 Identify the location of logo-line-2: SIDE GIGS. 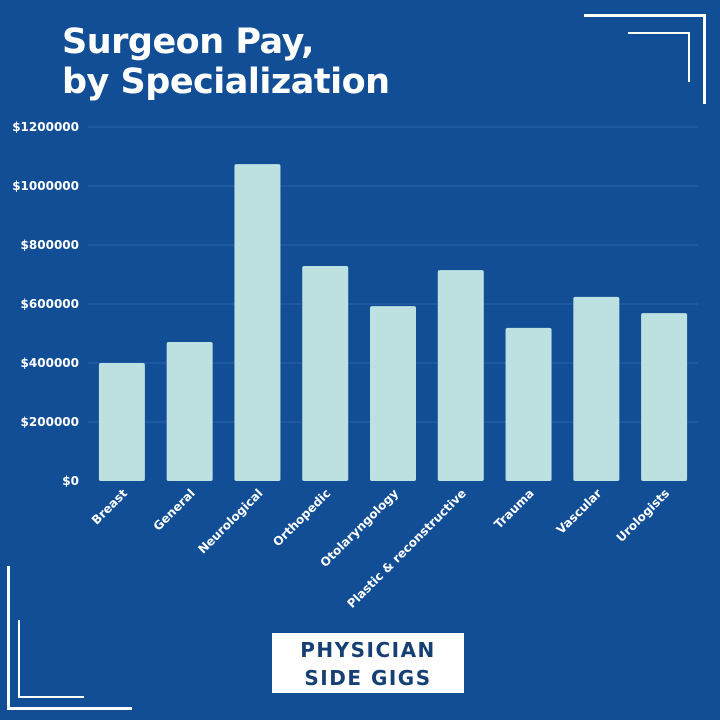
(368, 678).